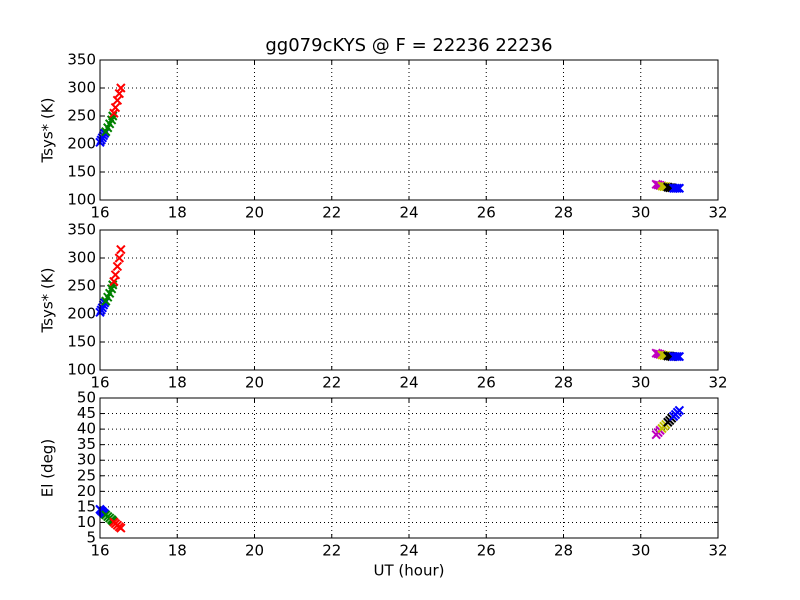  What do you see at coordinates (86, 460) in the screenshot?
I see `y-tick-label: 30` at bounding box center [86, 460].